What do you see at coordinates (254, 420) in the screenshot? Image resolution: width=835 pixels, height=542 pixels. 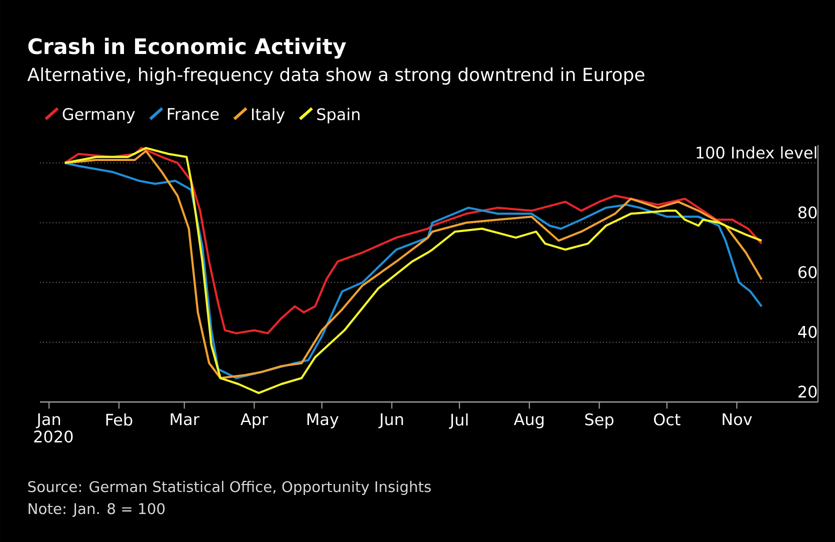 I see `x-tick-label: Apr` at bounding box center [254, 420].